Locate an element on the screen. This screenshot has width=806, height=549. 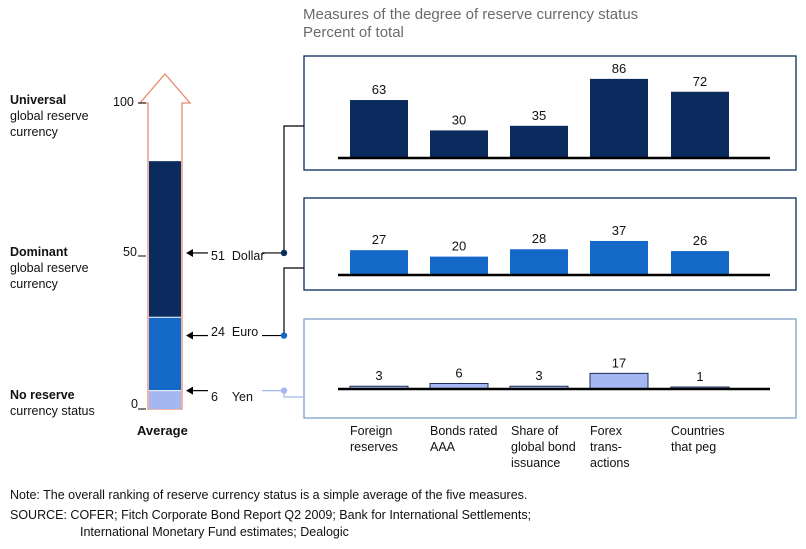
dollar-bar-label-3: 86 is located at coordinates (619, 68).